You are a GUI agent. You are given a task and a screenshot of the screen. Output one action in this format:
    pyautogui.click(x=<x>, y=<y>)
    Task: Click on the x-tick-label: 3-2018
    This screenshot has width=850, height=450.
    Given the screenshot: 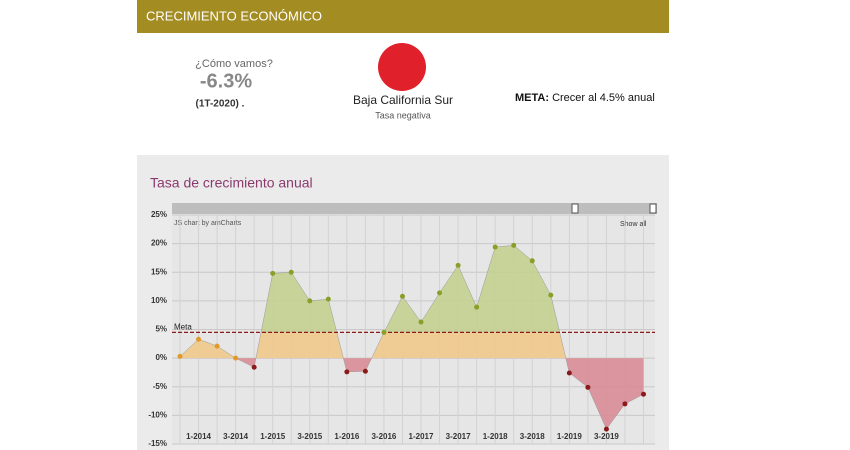 What is the action you would take?
    pyautogui.click(x=532, y=436)
    